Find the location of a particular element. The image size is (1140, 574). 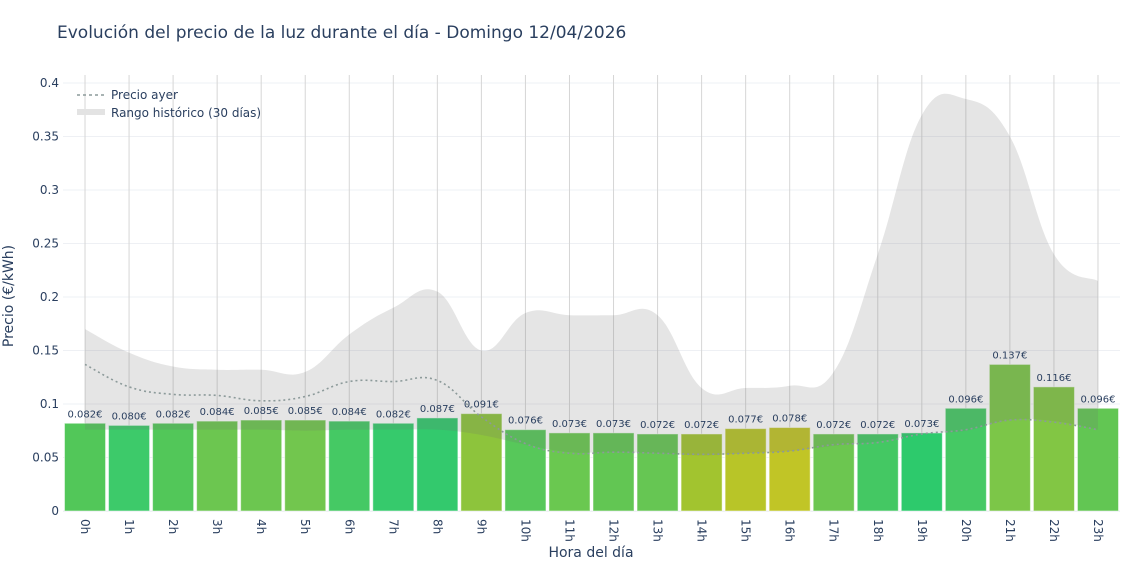

x-tick-label: 22h is located at coordinates (1054, 530).